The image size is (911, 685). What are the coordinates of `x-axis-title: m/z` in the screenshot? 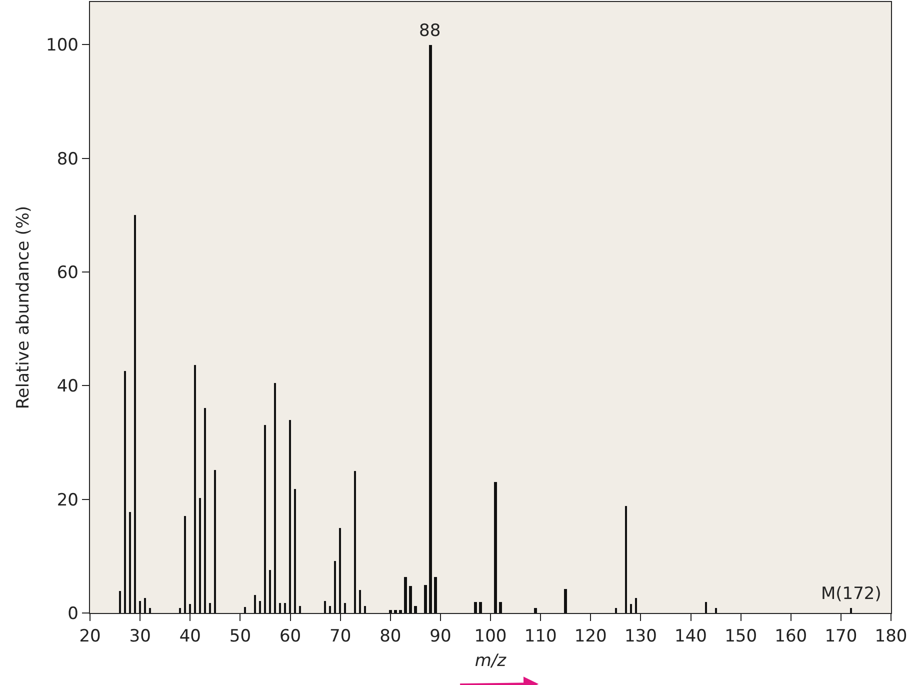 It's located at (491, 660).